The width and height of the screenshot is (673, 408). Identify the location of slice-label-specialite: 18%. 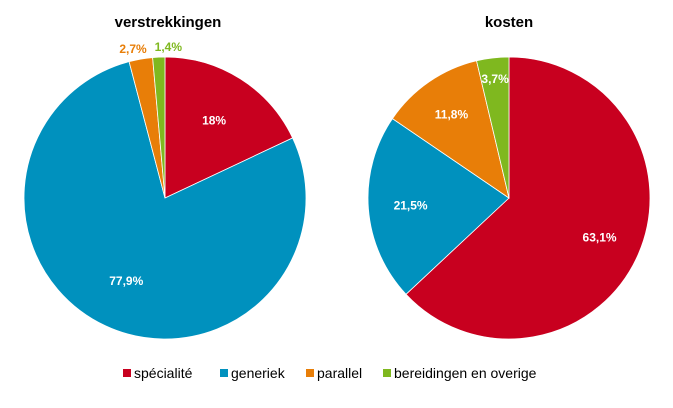
(214, 121).